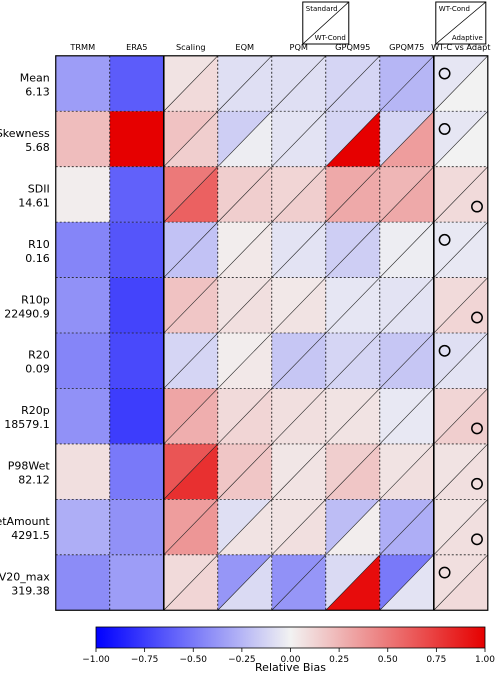 The height and width of the screenshot is (680, 500). Describe the element at coordinates (299, 47) in the screenshot. I see `column-label-4: PQM` at that location.